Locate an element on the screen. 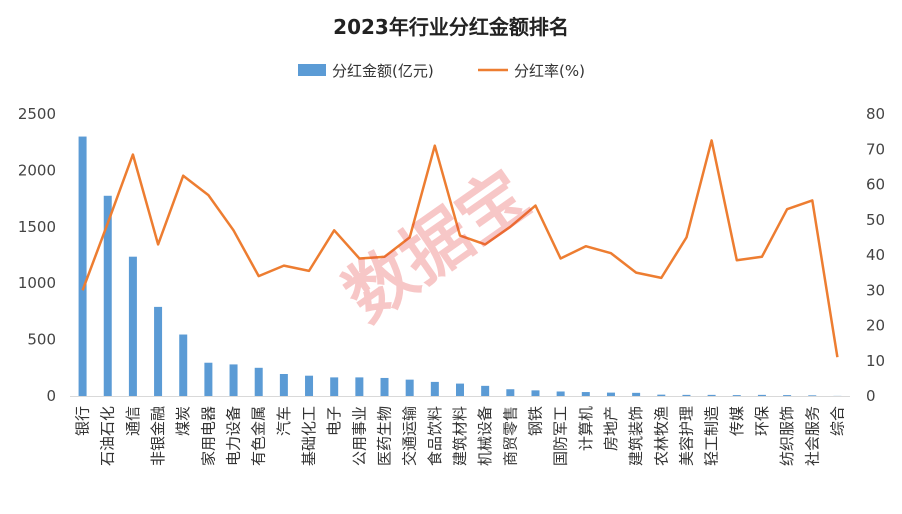 Image resolution: width=902 pixels, height=514 pixels. y-right-tick-label: 30 is located at coordinates (875, 290).